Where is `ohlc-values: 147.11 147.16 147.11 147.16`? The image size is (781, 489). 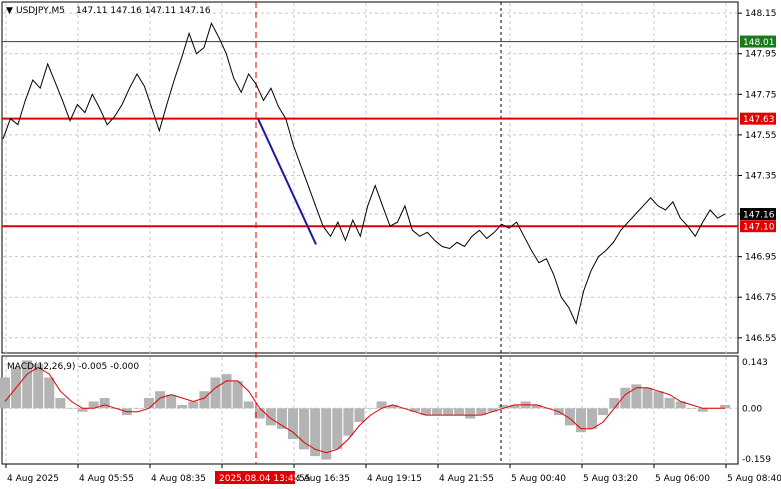
ohlc-values: 147.11 147.16 147.11 147.16 is located at coordinates (143, 11).